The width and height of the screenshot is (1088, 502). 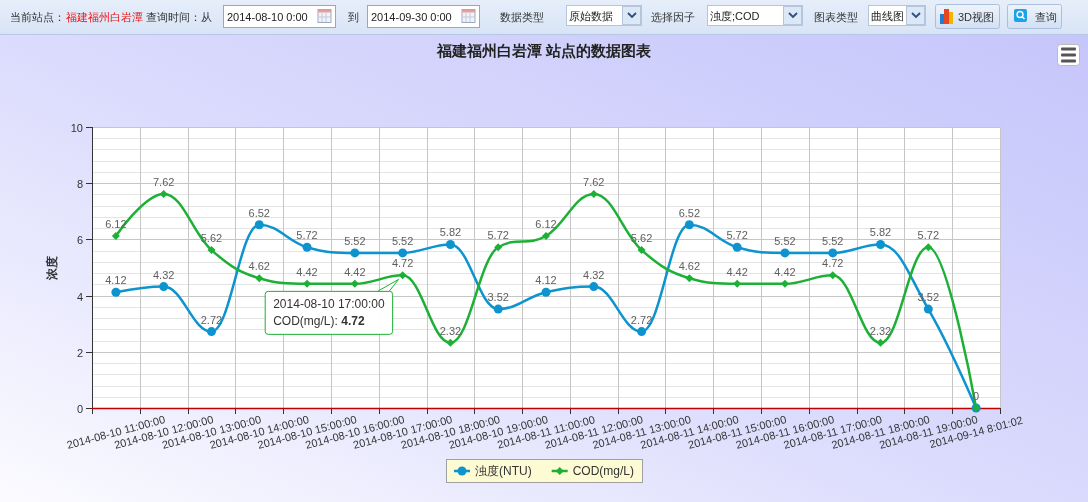 What do you see at coordinates (735, 16) in the screenshot?
I see `select-value: 浊度;COD` at bounding box center [735, 16].